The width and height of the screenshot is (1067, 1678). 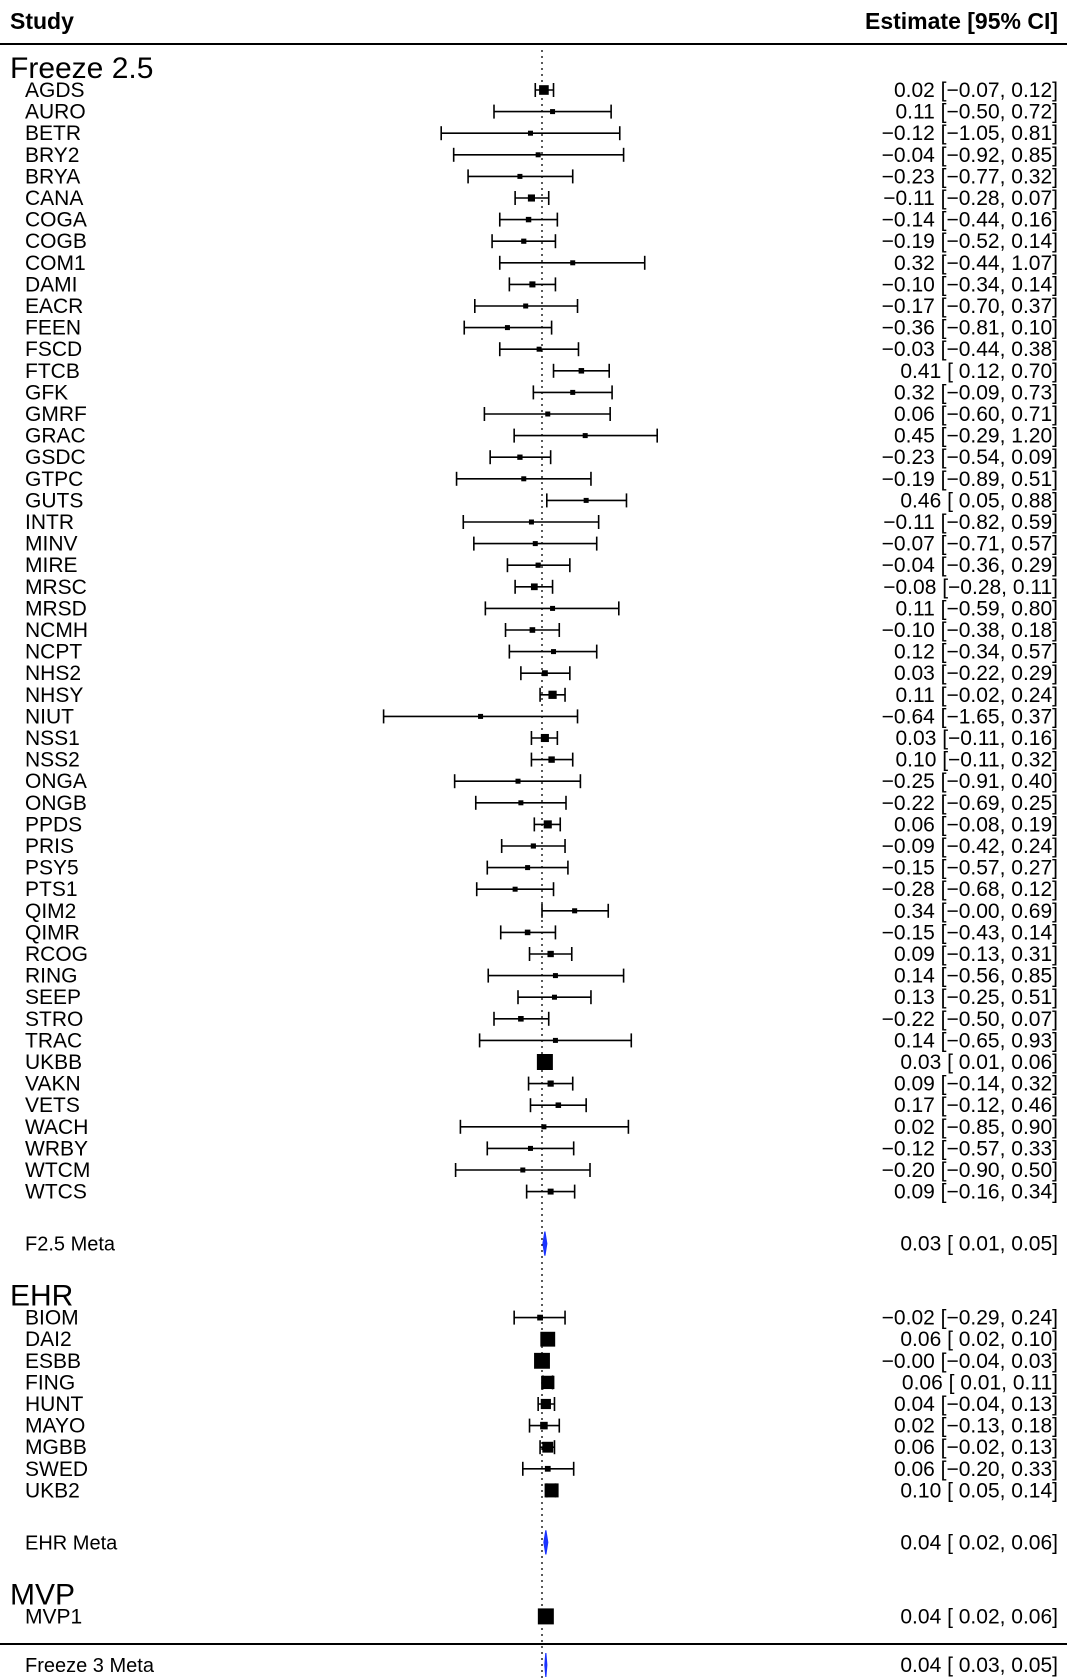 What do you see at coordinates (53, 1084) in the screenshot?
I see `study-label: VAKN` at bounding box center [53, 1084].